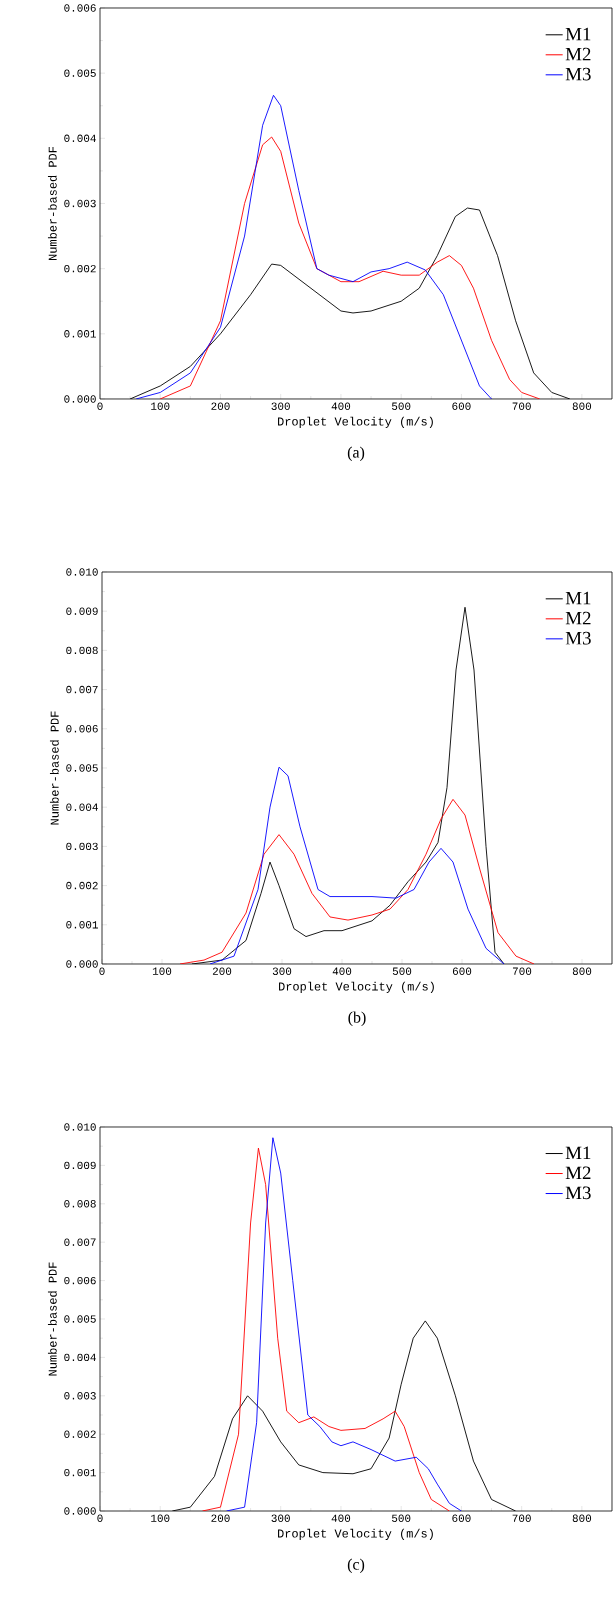 The height and width of the screenshot is (1605, 616). What do you see at coordinates (356, 453) in the screenshot?
I see `text: (a)` at bounding box center [356, 453].